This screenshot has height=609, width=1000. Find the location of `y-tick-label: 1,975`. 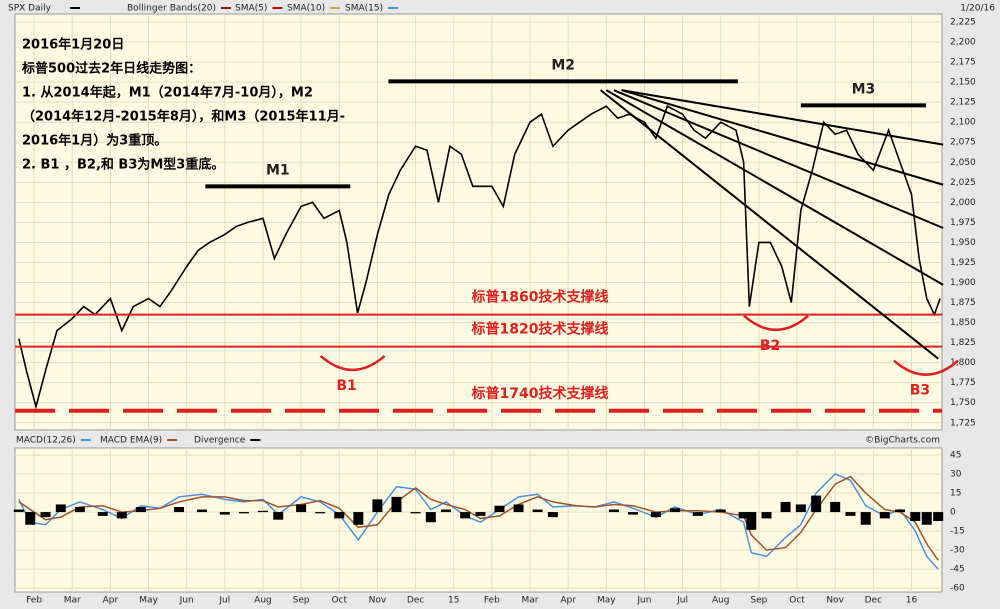

y-tick-label: 1,975 is located at coordinates (963, 223).